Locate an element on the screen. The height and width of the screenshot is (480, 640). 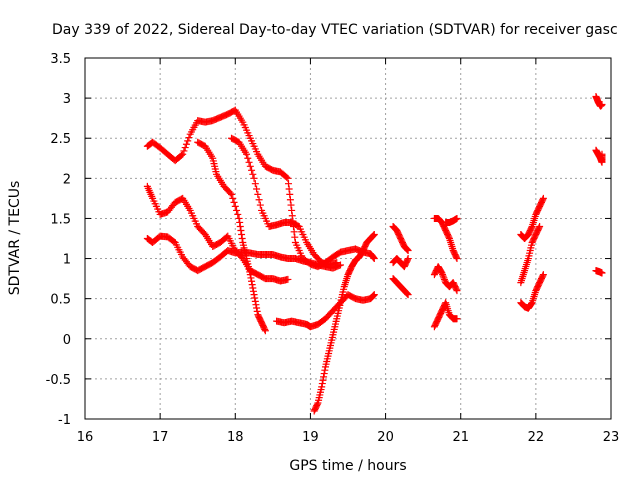
x-axis-label: GPS time / hours is located at coordinates (347, 466).